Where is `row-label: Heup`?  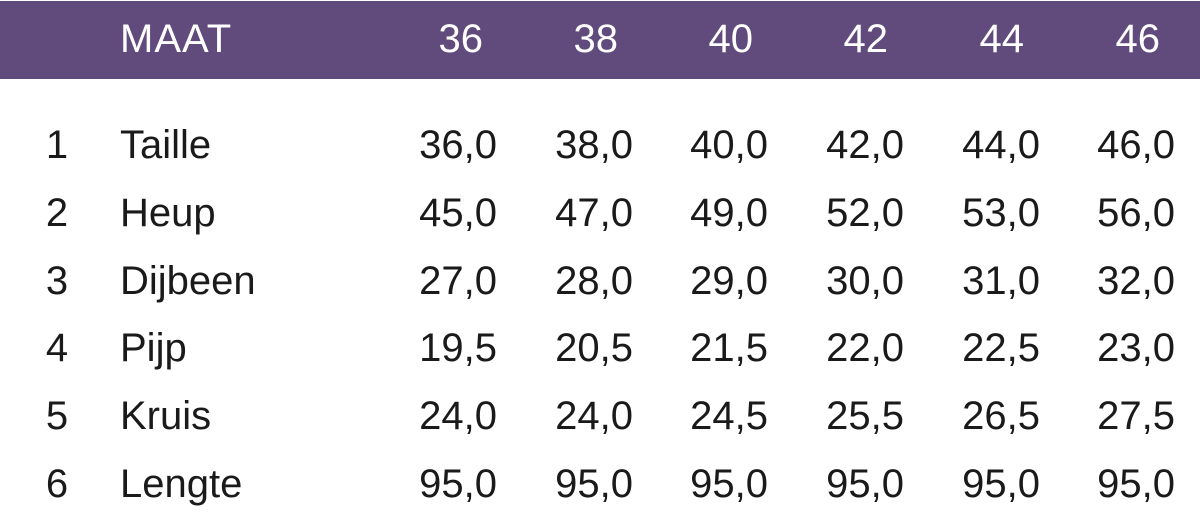 row-label: Heup is located at coordinates (168, 212).